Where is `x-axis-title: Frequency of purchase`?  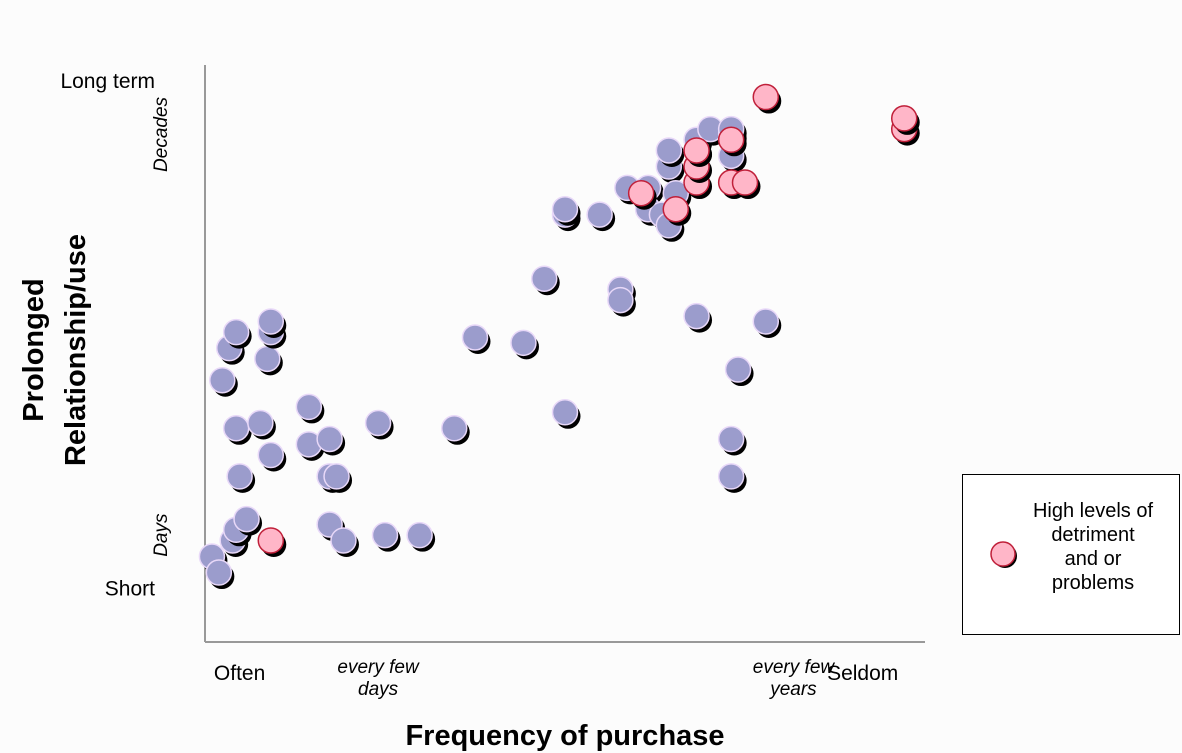
x-axis-title: Frequency of purchase is located at coordinates (564, 736).